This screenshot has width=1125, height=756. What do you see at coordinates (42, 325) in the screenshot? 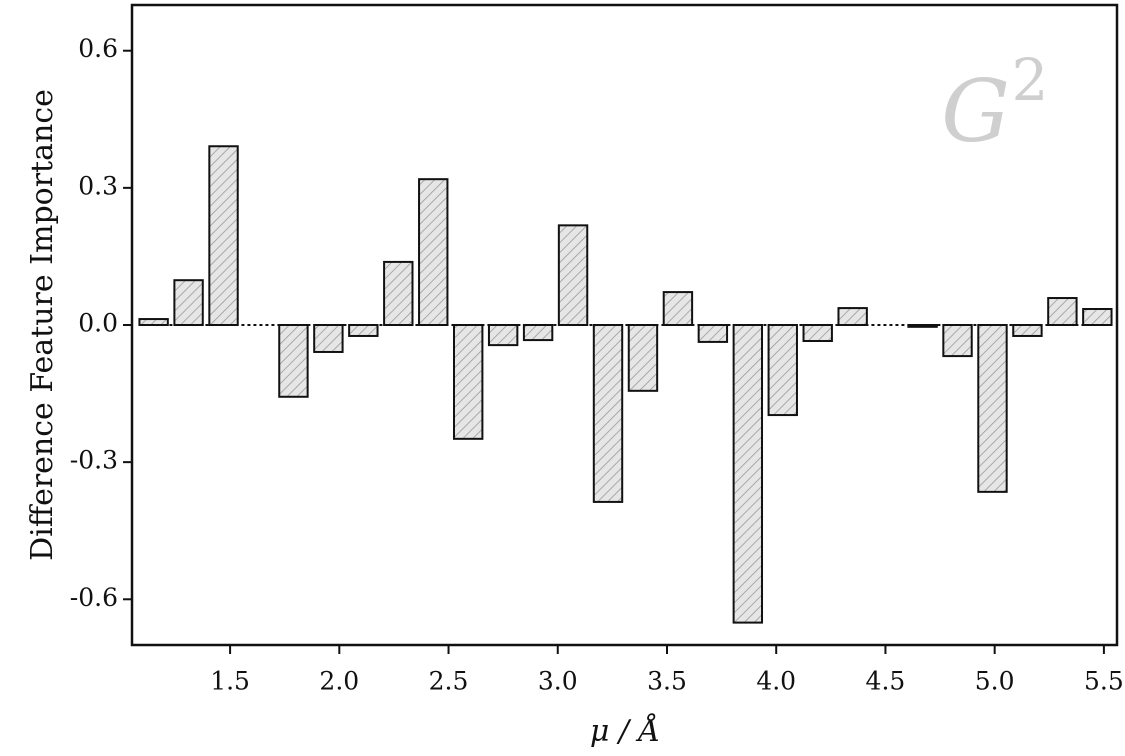
I see `y-axis-label: Difference Feature Importance` at bounding box center [42, 325].